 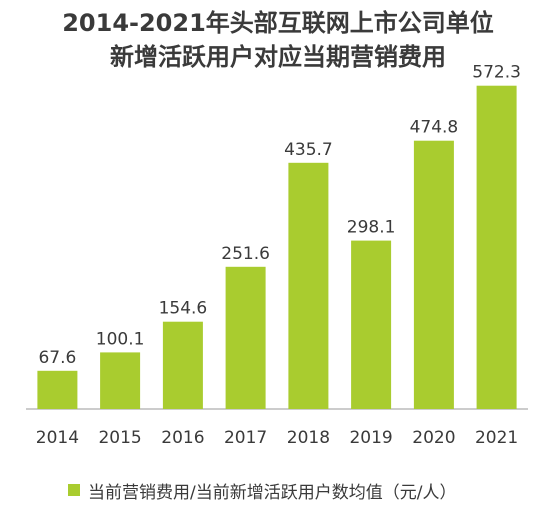 What do you see at coordinates (57, 389) in the screenshot?
I see `bar-2014` at bounding box center [57, 389].